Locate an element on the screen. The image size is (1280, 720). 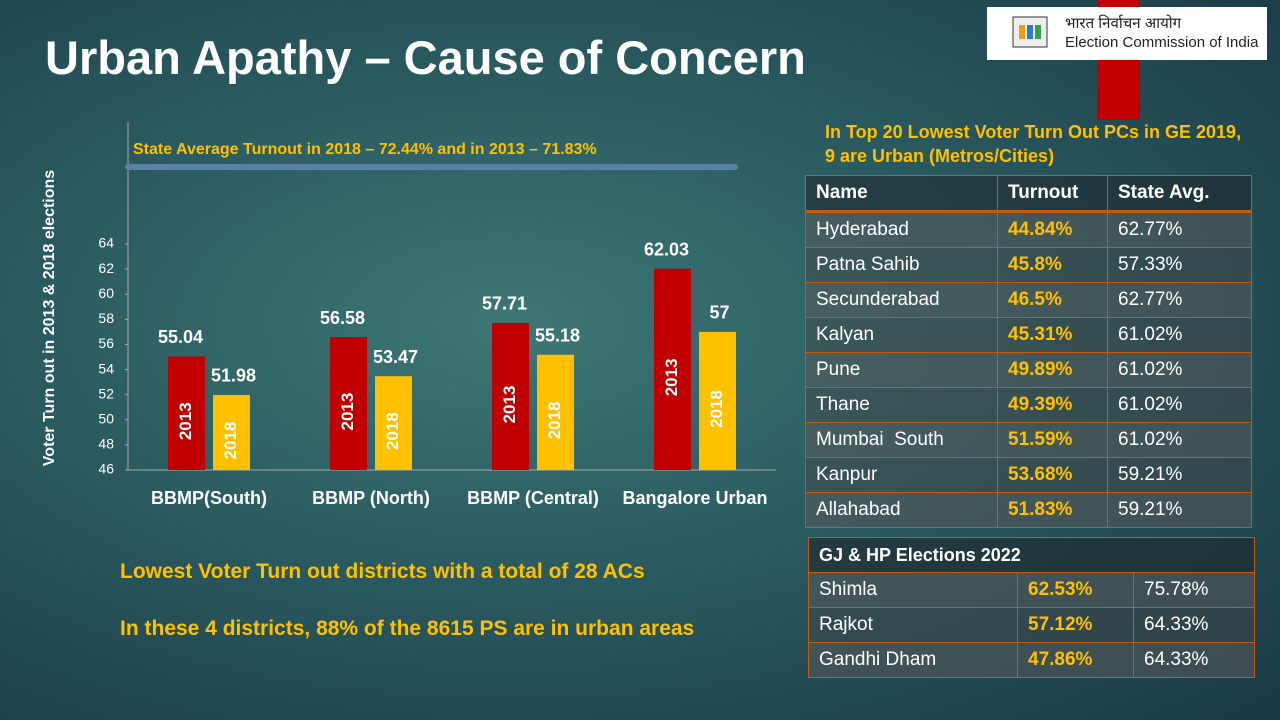
logo-icon is located at coordinates (1030, 32).